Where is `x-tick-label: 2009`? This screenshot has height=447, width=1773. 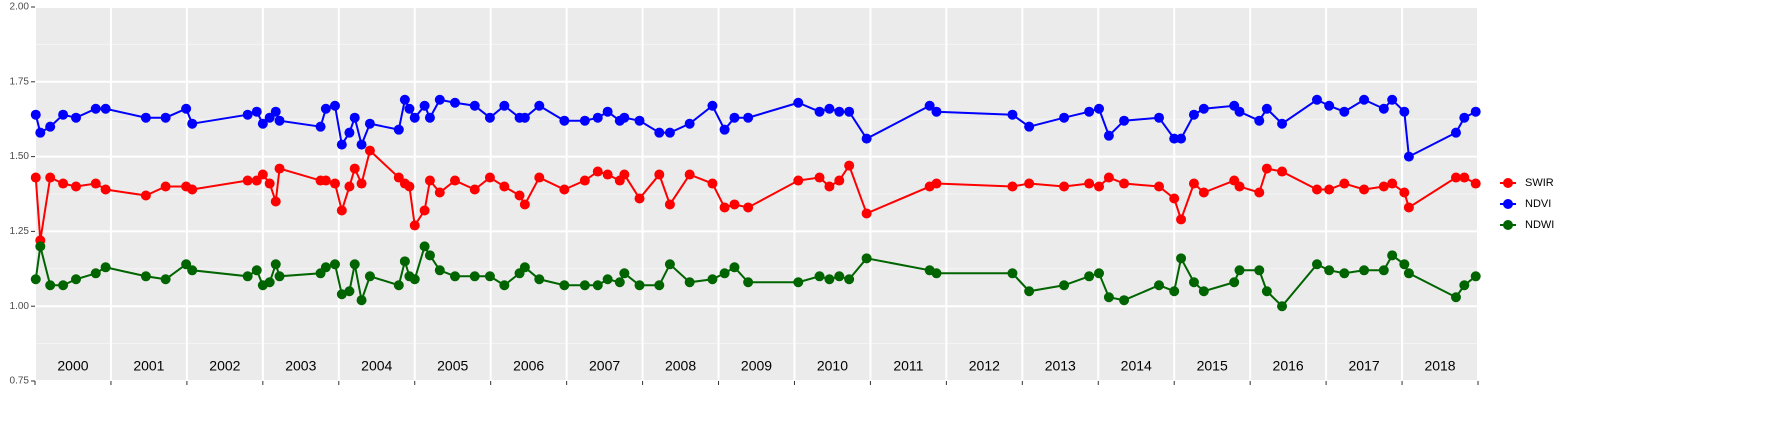 x-tick-label: 2009 is located at coordinates (756, 366).